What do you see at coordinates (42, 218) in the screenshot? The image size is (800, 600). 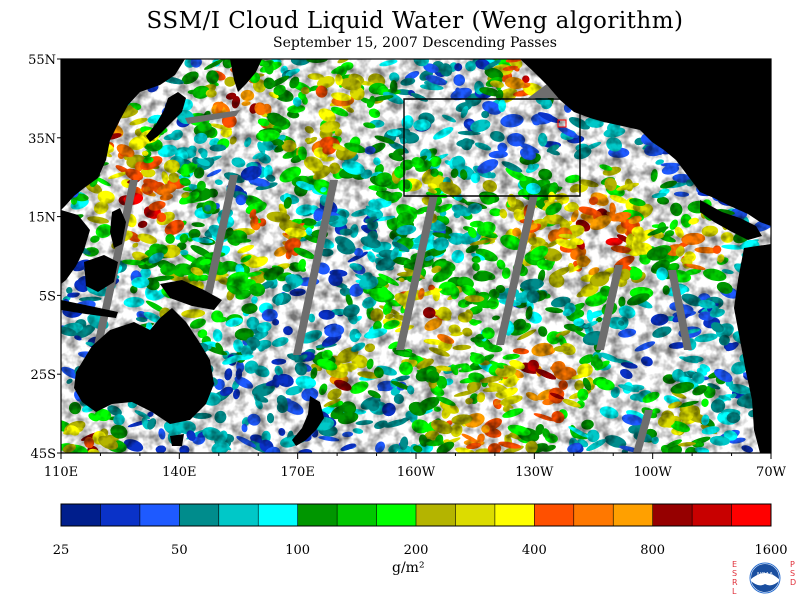 I see `lat-tick-label: 15N` at bounding box center [42, 218].